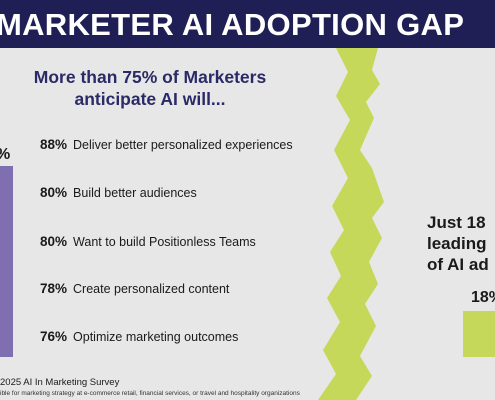 Image resolution: width=495 pixels, height=400 pixels. What do you see at coordinates (151, 289) in the screenshot?
I see `stat-label: Create personalized content` at bounding box center [151, 289].